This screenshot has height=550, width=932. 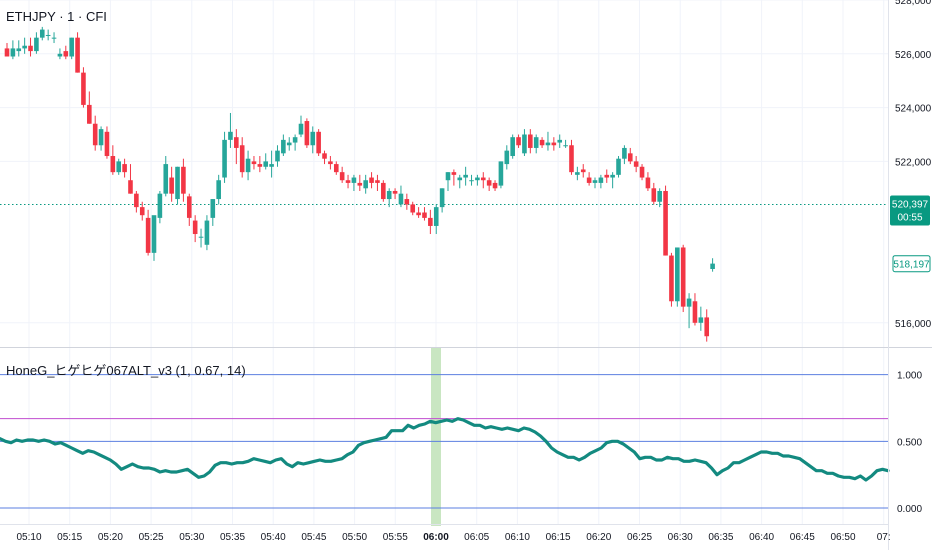 I want to click on time-tick-label: 06:05, so click(x=476, y=537).